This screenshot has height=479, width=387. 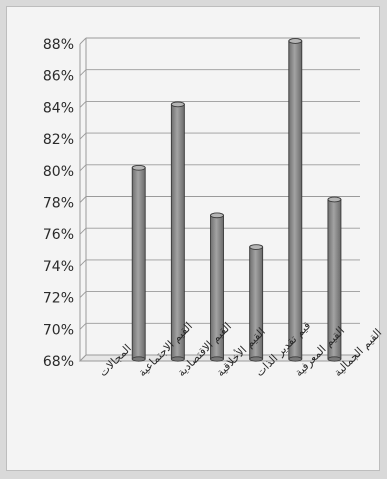 I want to click on y-tick-label: 68%, so click(x=58, y=362).